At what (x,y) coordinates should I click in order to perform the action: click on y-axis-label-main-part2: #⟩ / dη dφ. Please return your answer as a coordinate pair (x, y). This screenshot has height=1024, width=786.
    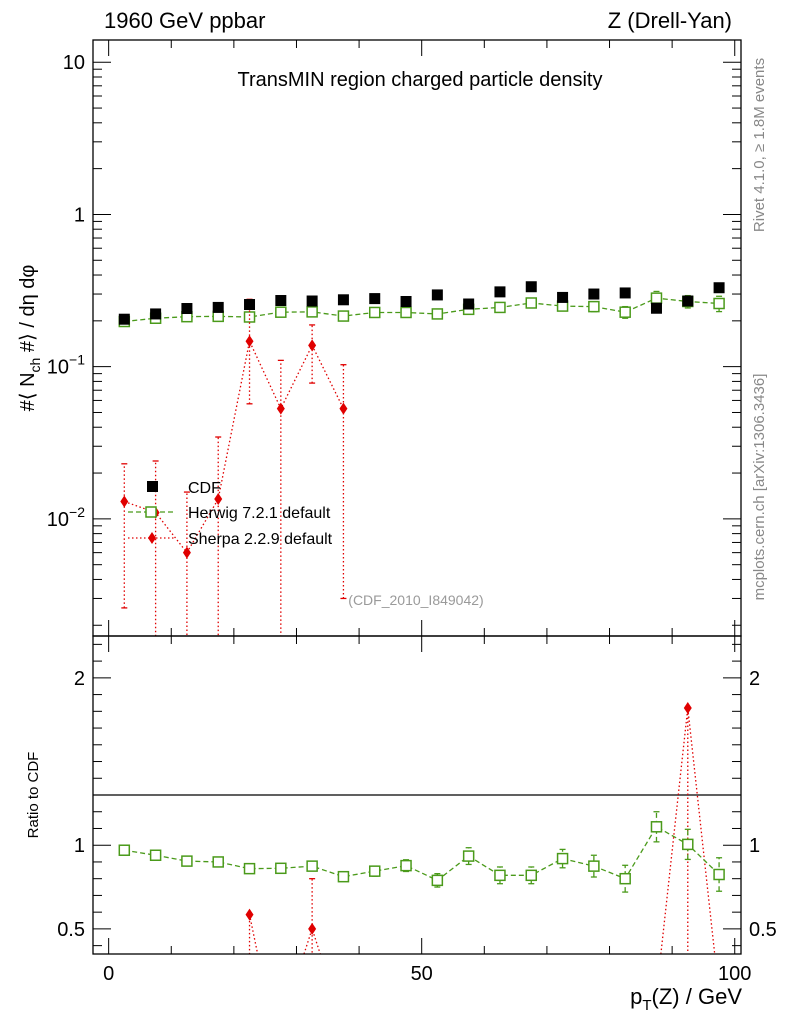
    Looking at the image, I should click on (28, 311).